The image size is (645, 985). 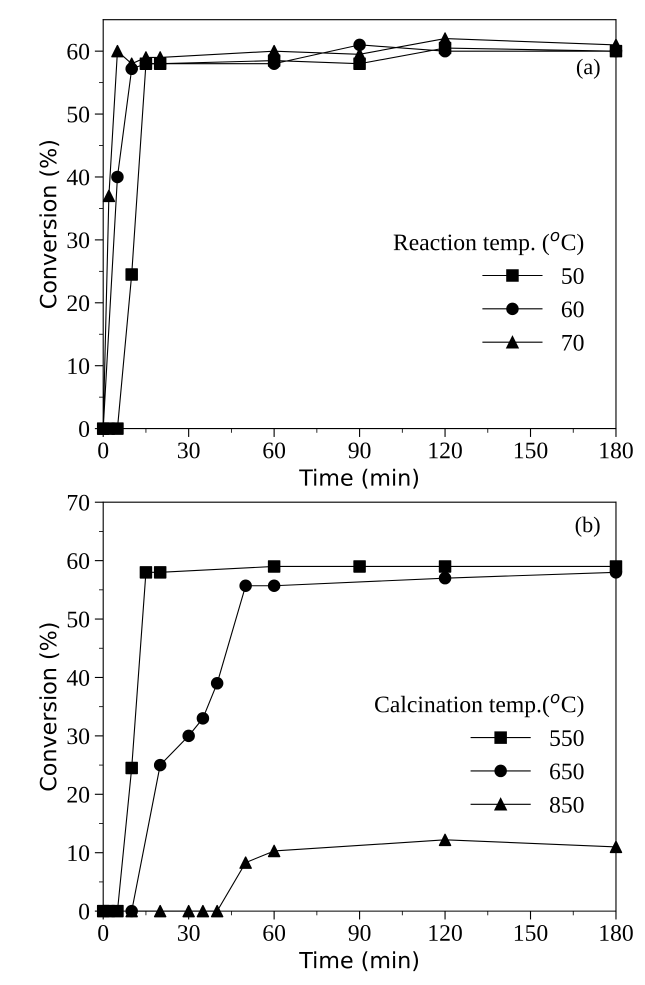 What do you see at coordinates (573, 309) in the screenshot?
I see `legend-label: 60` at bounding box center [573, 309].